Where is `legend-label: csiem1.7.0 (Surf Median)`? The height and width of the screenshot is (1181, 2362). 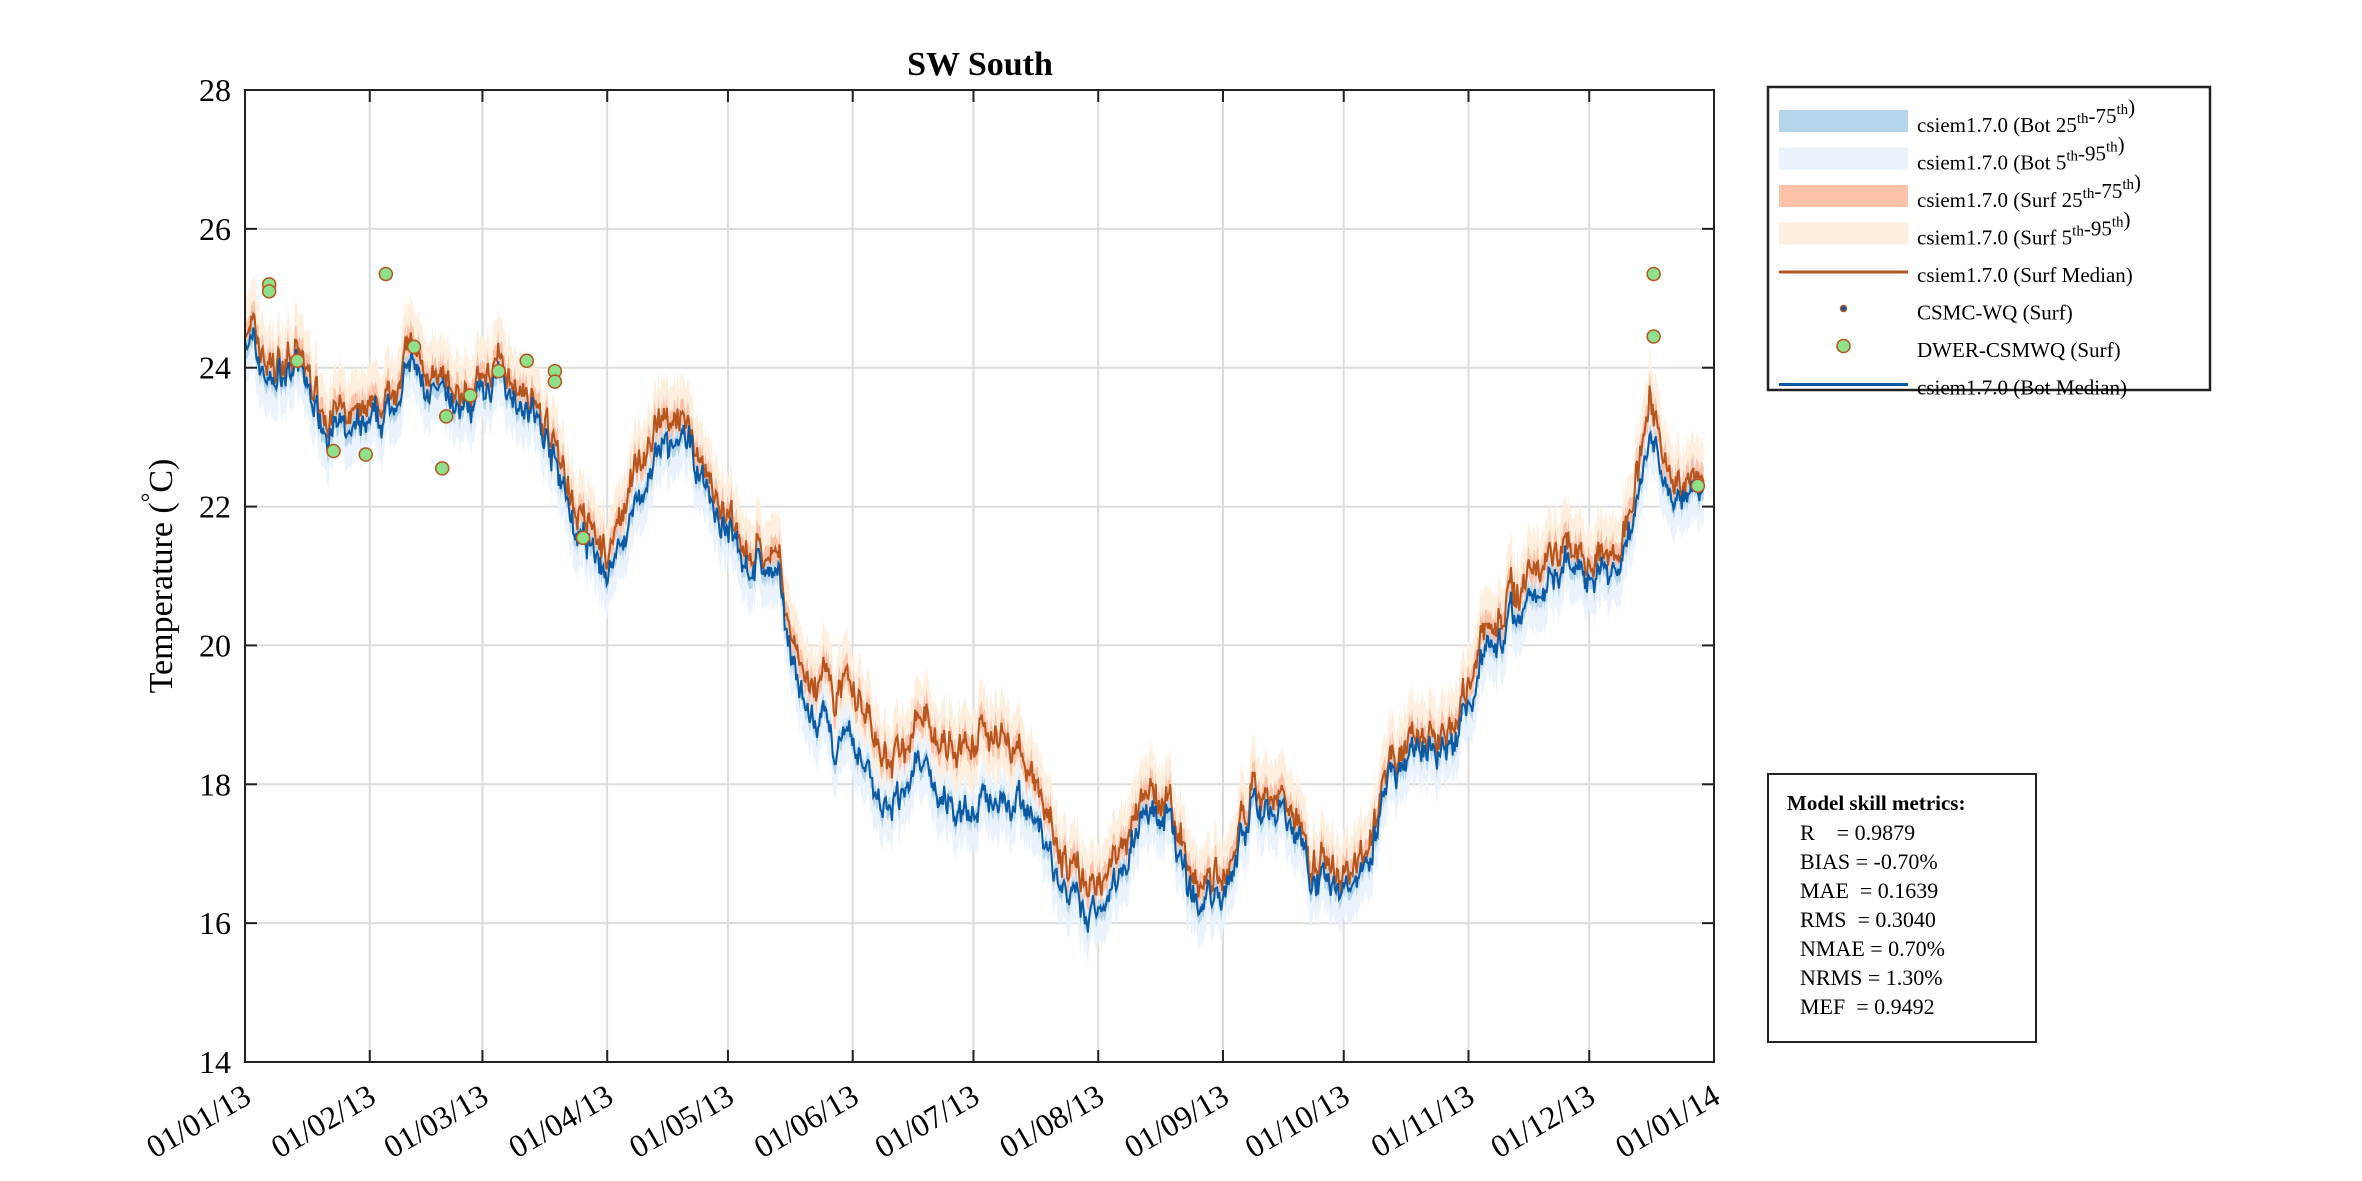
legend-label: csiem1.7.0 (Surf Median) is located at coordinates (2025, 275).